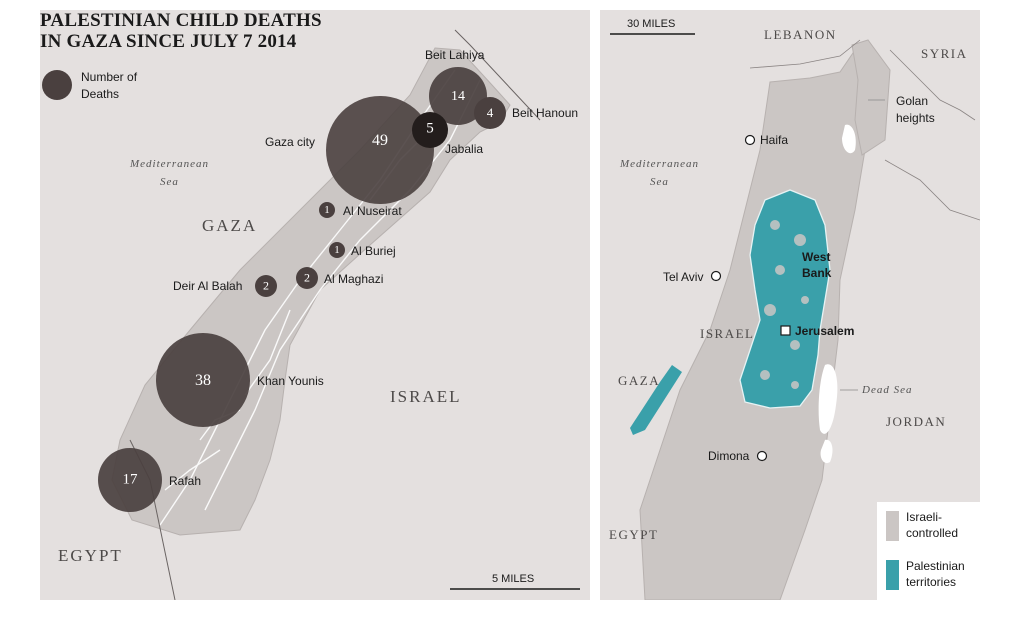 Image resolution: width=1026 pixels, height=621 pixels. What do you see at coordinates (915, 109) in the screenshot?
I see `label-golan-heights: Golan heights` at bounding box center [915, 109].